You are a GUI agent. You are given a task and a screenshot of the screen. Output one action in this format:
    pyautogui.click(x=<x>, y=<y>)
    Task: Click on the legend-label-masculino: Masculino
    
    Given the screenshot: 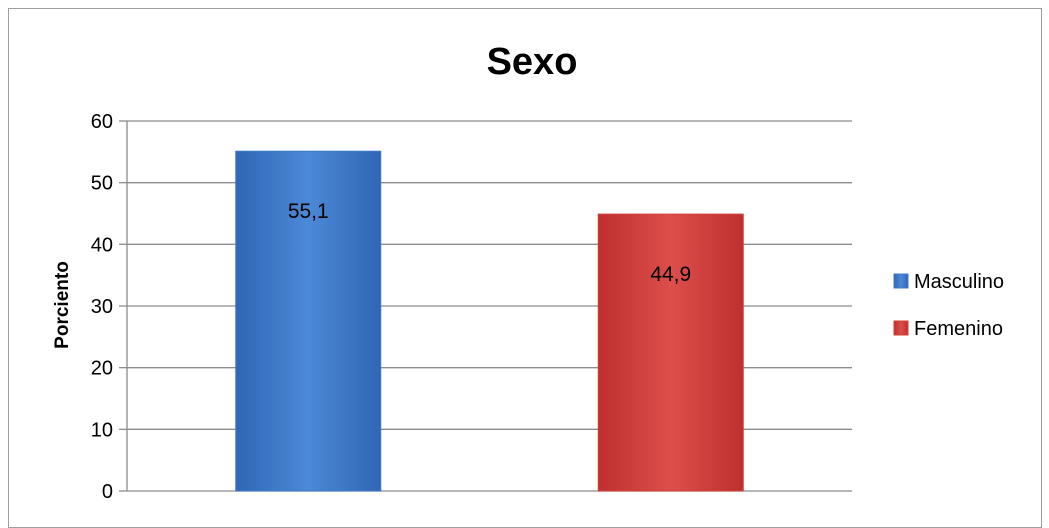 What is the action you would take?
    pyautogui.click(x=959, y=282)
    